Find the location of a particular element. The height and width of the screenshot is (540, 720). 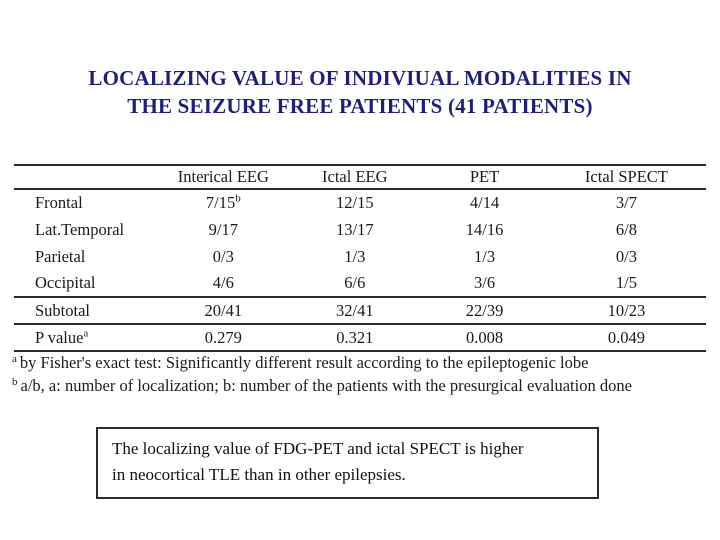

table-cell: 4/14 is located at coordinates (484, 202).